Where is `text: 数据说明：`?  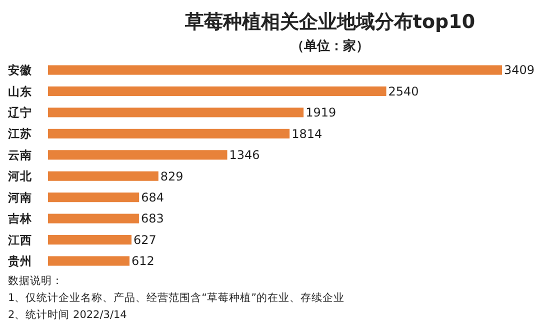 text: 数据说明： is located at coordinates (35, 281).